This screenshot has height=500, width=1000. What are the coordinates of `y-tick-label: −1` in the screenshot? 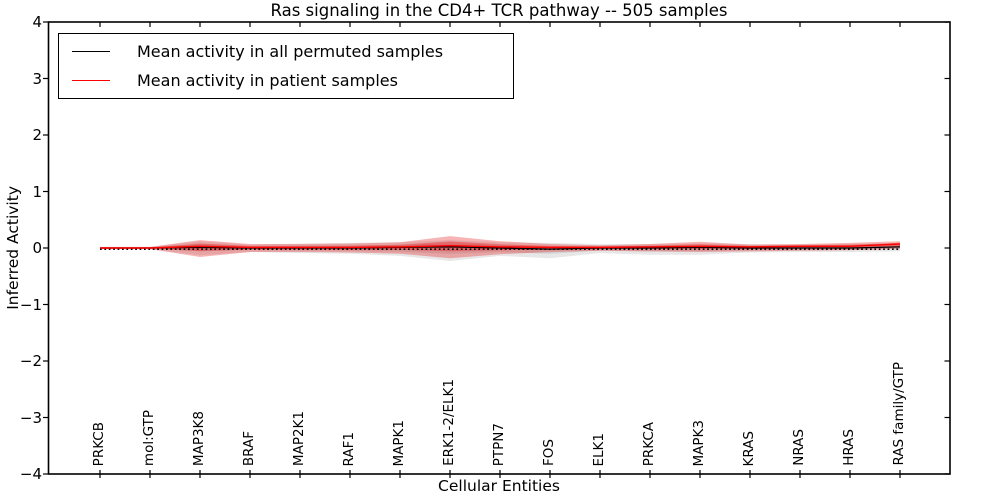 It's located at (30, 304).